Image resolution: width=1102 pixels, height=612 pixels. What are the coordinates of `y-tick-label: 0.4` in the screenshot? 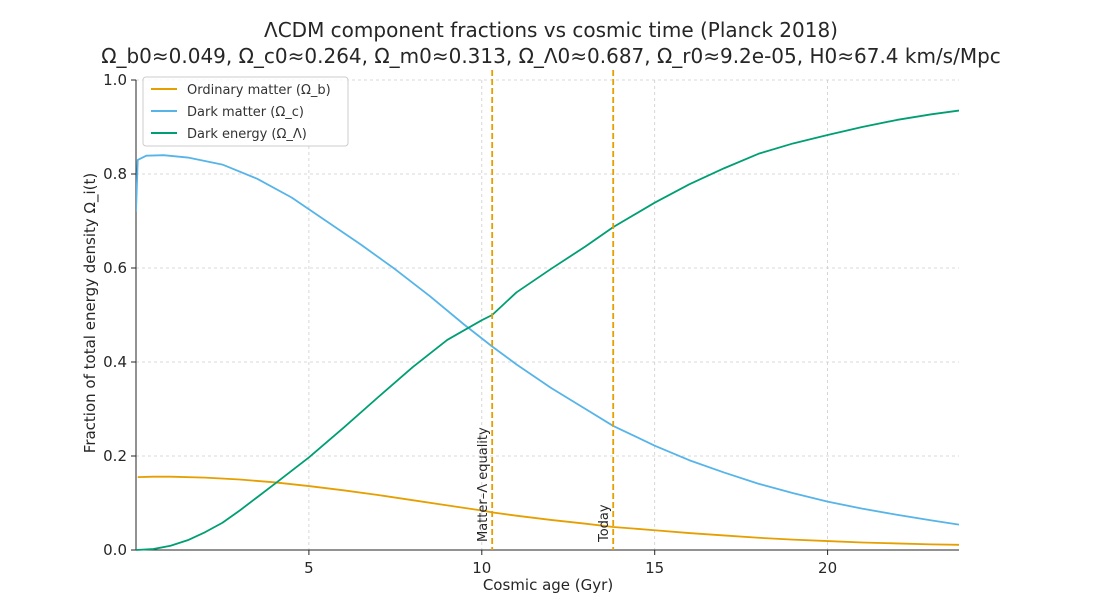 It's located at (115, 362).